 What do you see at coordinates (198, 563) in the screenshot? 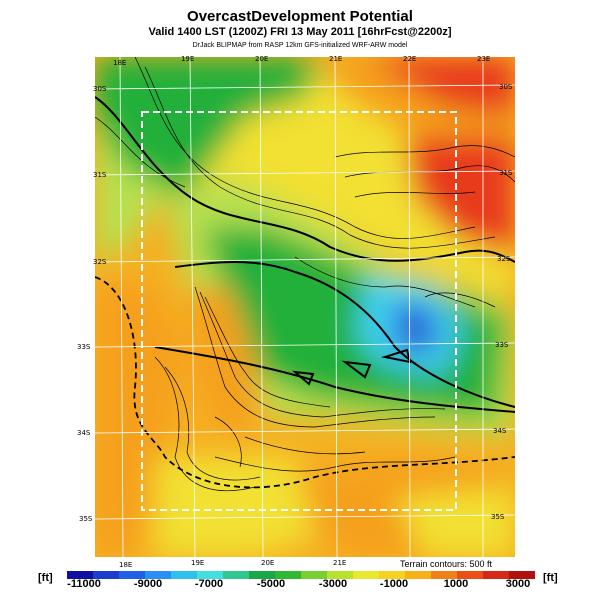
I see `lon-label-bottom: 19E` at bounding box center [198, 563].